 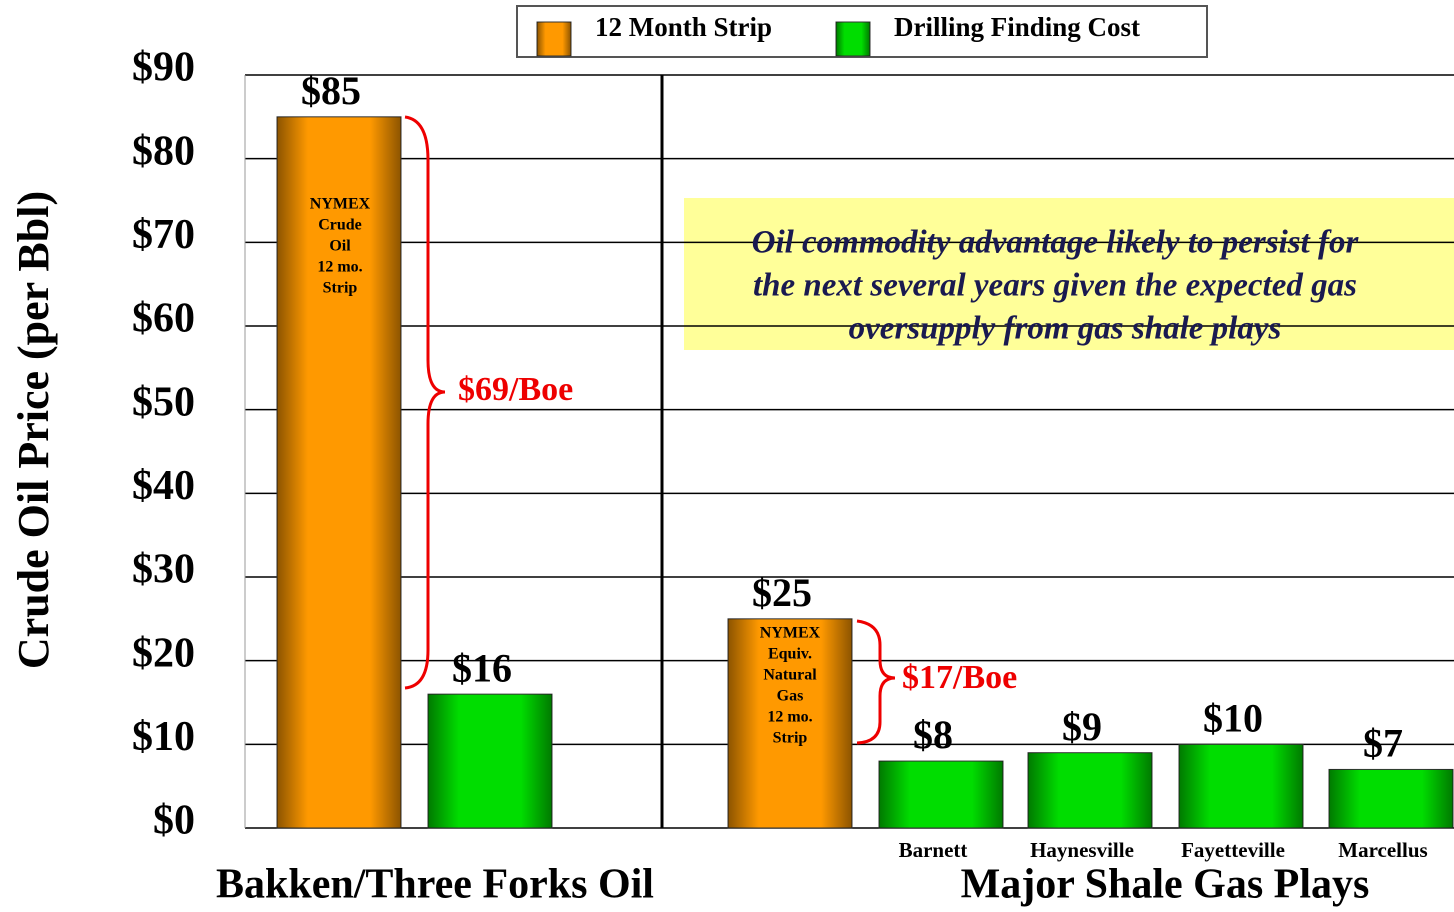 What do you see at coordinates (1233, 850) in the screenshot?
I see `x-tick-label: Fayetteville` at bounding box center [1233, 850].